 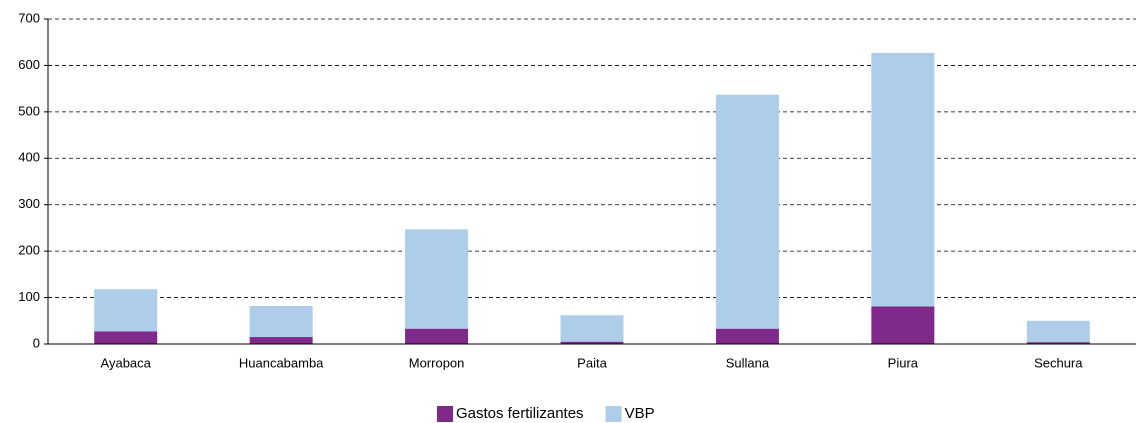 I want to click on y-tick-label: 500, so click(x=29, y=110).